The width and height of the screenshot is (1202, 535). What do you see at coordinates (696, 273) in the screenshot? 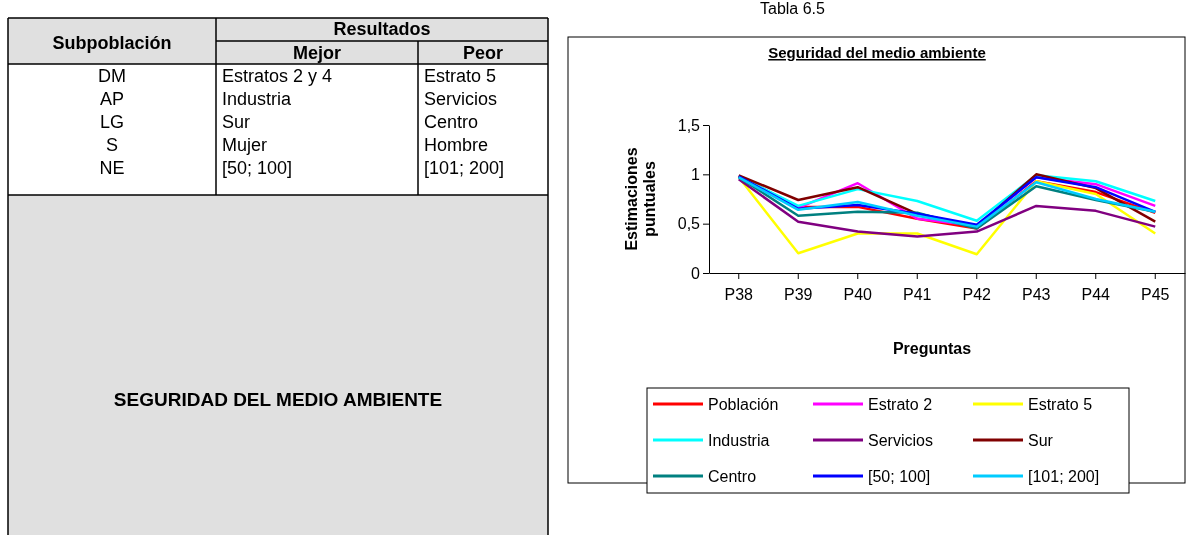
I see `y-tick-label: 0` at bounding box center [696, 273].